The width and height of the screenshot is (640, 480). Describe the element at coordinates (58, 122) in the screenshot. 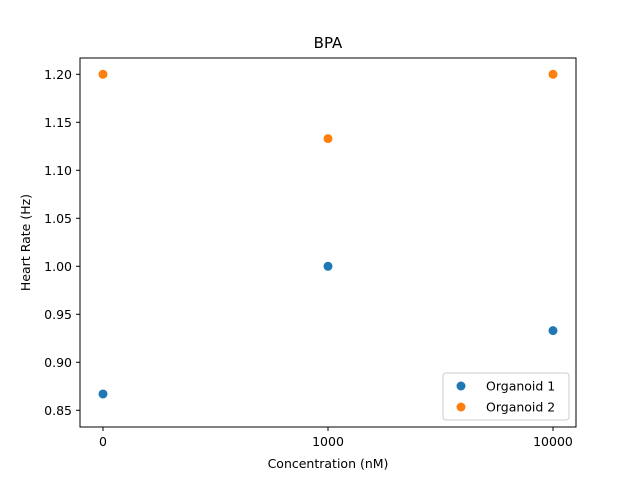

I see `y-tick-label: 1.15` at that location.